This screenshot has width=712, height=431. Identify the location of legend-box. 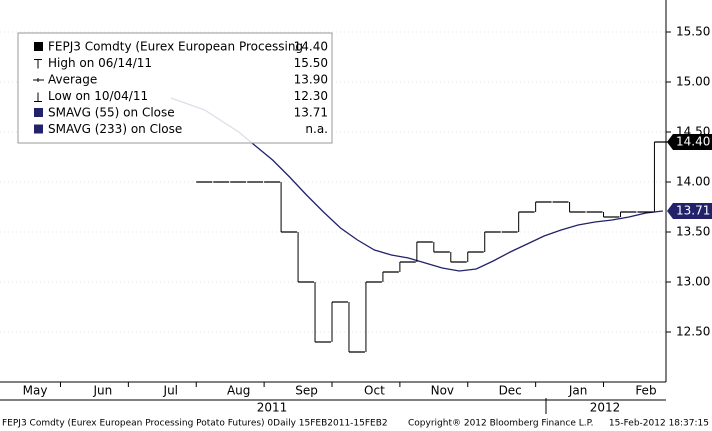
(175, 88).